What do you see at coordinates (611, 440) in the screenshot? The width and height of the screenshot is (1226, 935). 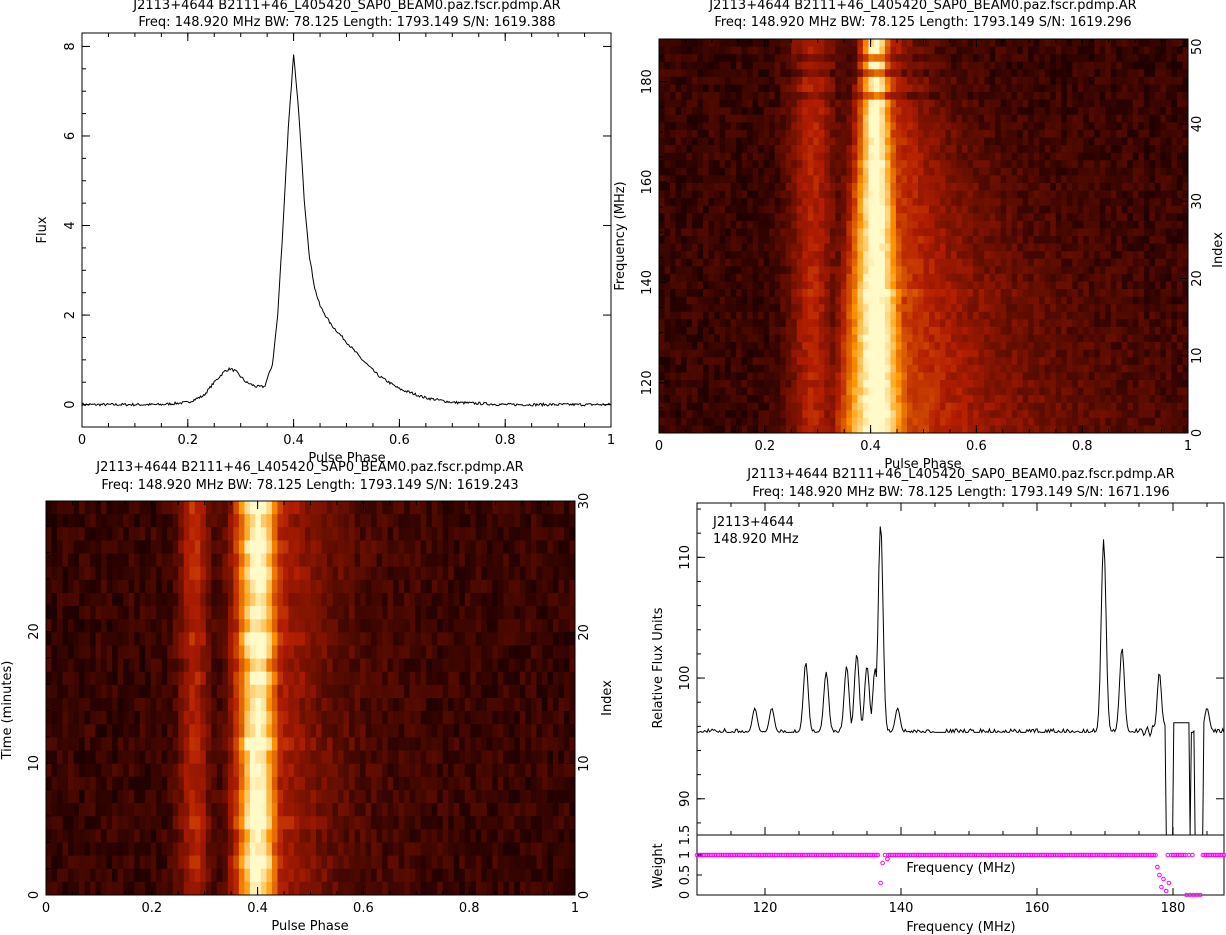 I see `profile-xtick-label: 1` at bounding box center [611, 440].